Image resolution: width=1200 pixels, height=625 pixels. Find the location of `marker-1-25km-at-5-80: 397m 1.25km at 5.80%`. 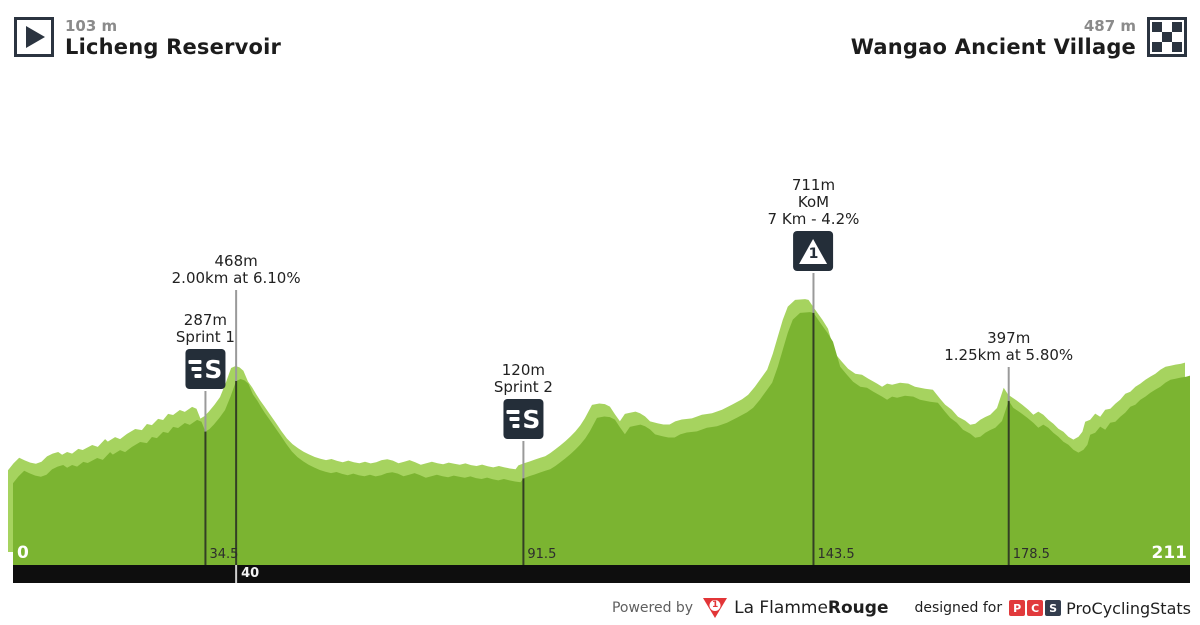

marker-1-25km-at-5-80: 397m 1.25km at 5.80% is located at coordinates (1008, 347).